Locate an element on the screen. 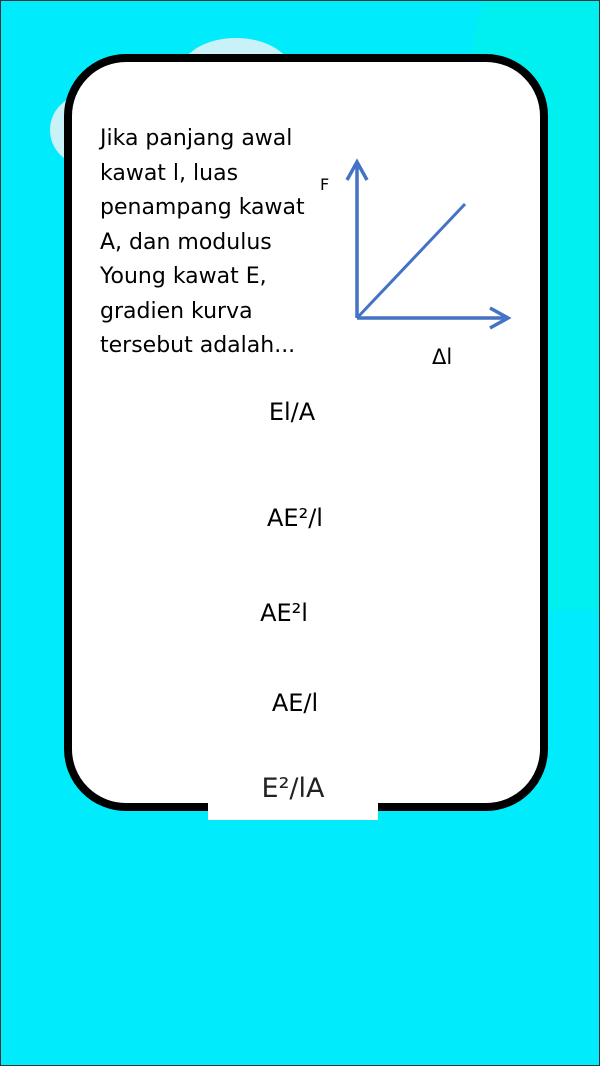 The image size is (600, 1066). x-axis-label: Δl is located at coordinates (442, 357).